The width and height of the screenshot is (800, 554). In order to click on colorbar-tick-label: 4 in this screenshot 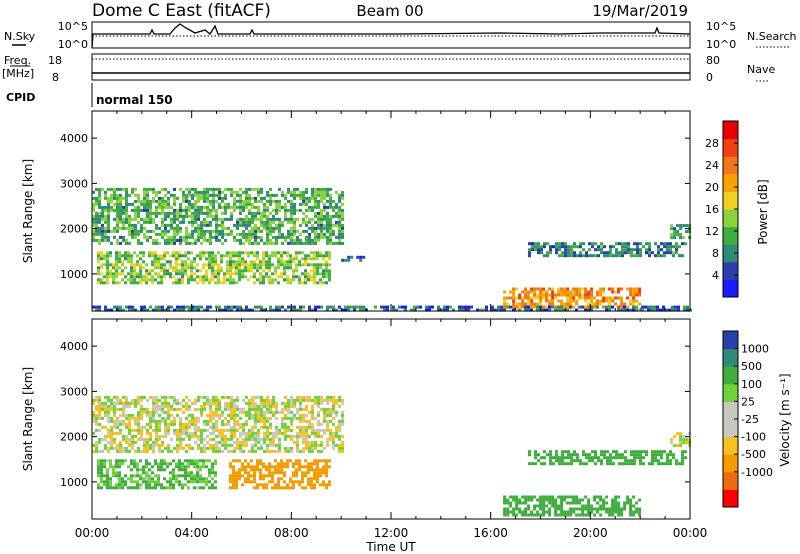, I will do `click(715, 275)`.